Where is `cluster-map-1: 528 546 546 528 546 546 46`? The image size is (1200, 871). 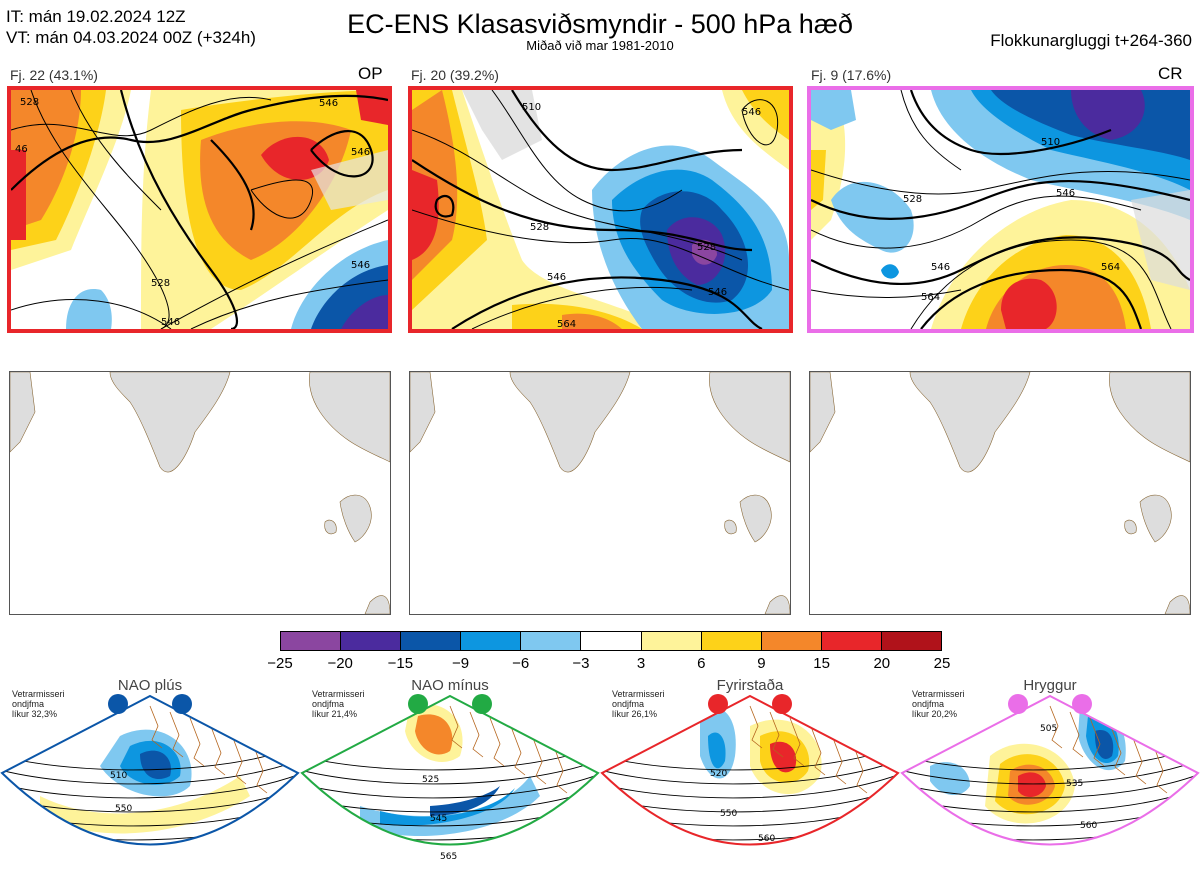
cluster-map-1: 528 546 546 528 546 546 46 is located at coordinates (199, 209).